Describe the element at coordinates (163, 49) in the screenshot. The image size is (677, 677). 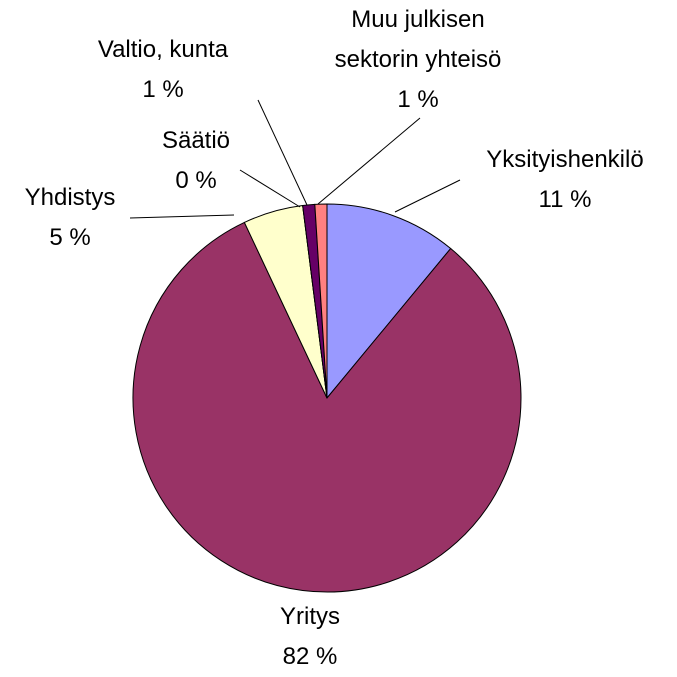
I see `category-label: Valtio, kunta` at that location.